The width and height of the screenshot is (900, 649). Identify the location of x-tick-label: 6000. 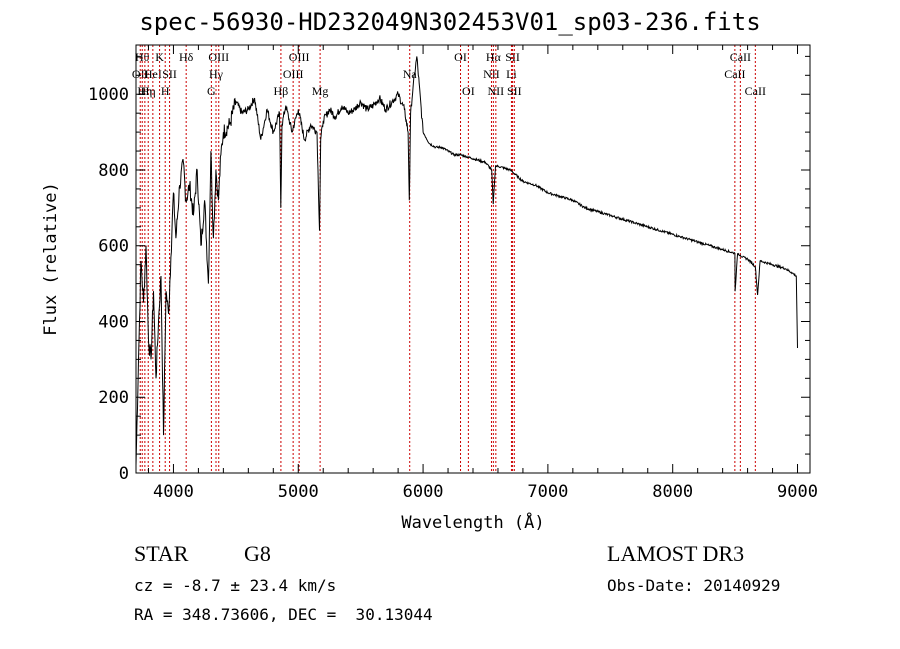
(423, 492).